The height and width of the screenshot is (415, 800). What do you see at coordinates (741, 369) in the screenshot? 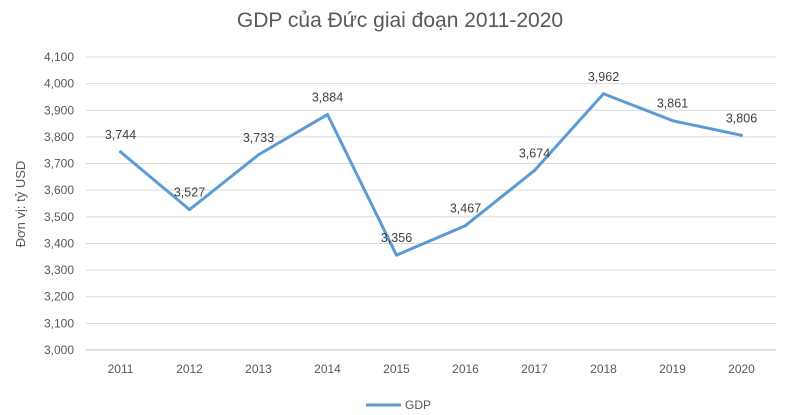
I see `x-tick-label: 2020` at bounding box center [741, 369].